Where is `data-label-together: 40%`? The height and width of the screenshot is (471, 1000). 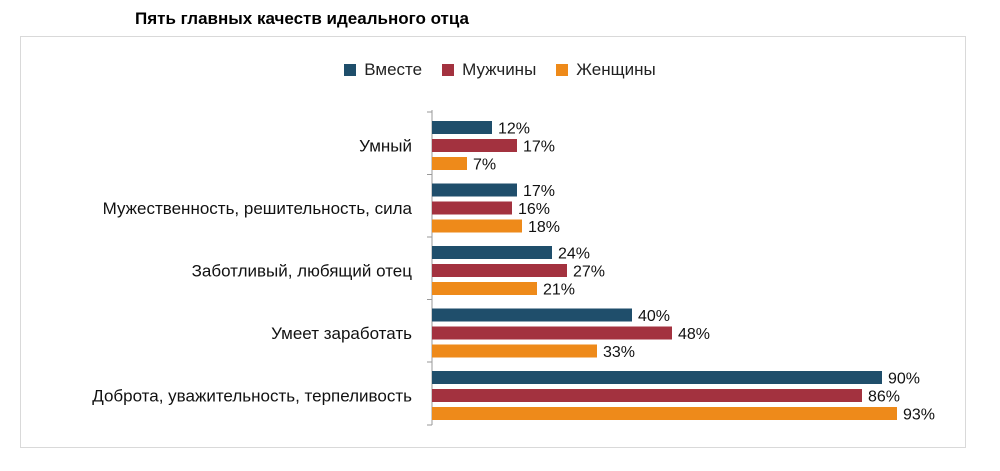
data-label-together: 40% is located at coordinates (654, 316).